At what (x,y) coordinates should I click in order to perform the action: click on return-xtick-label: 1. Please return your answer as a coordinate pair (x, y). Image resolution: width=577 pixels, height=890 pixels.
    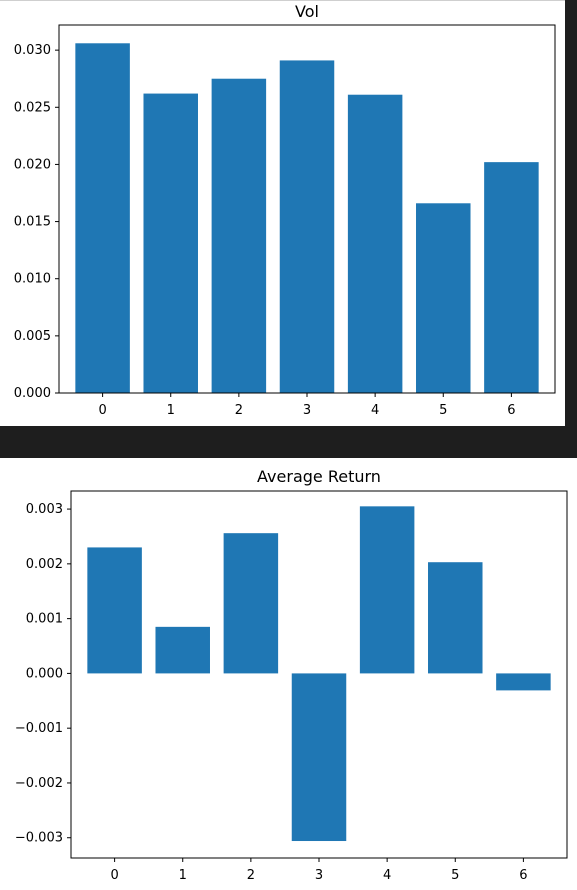
    Looking at the image, I should click on (183, 875).